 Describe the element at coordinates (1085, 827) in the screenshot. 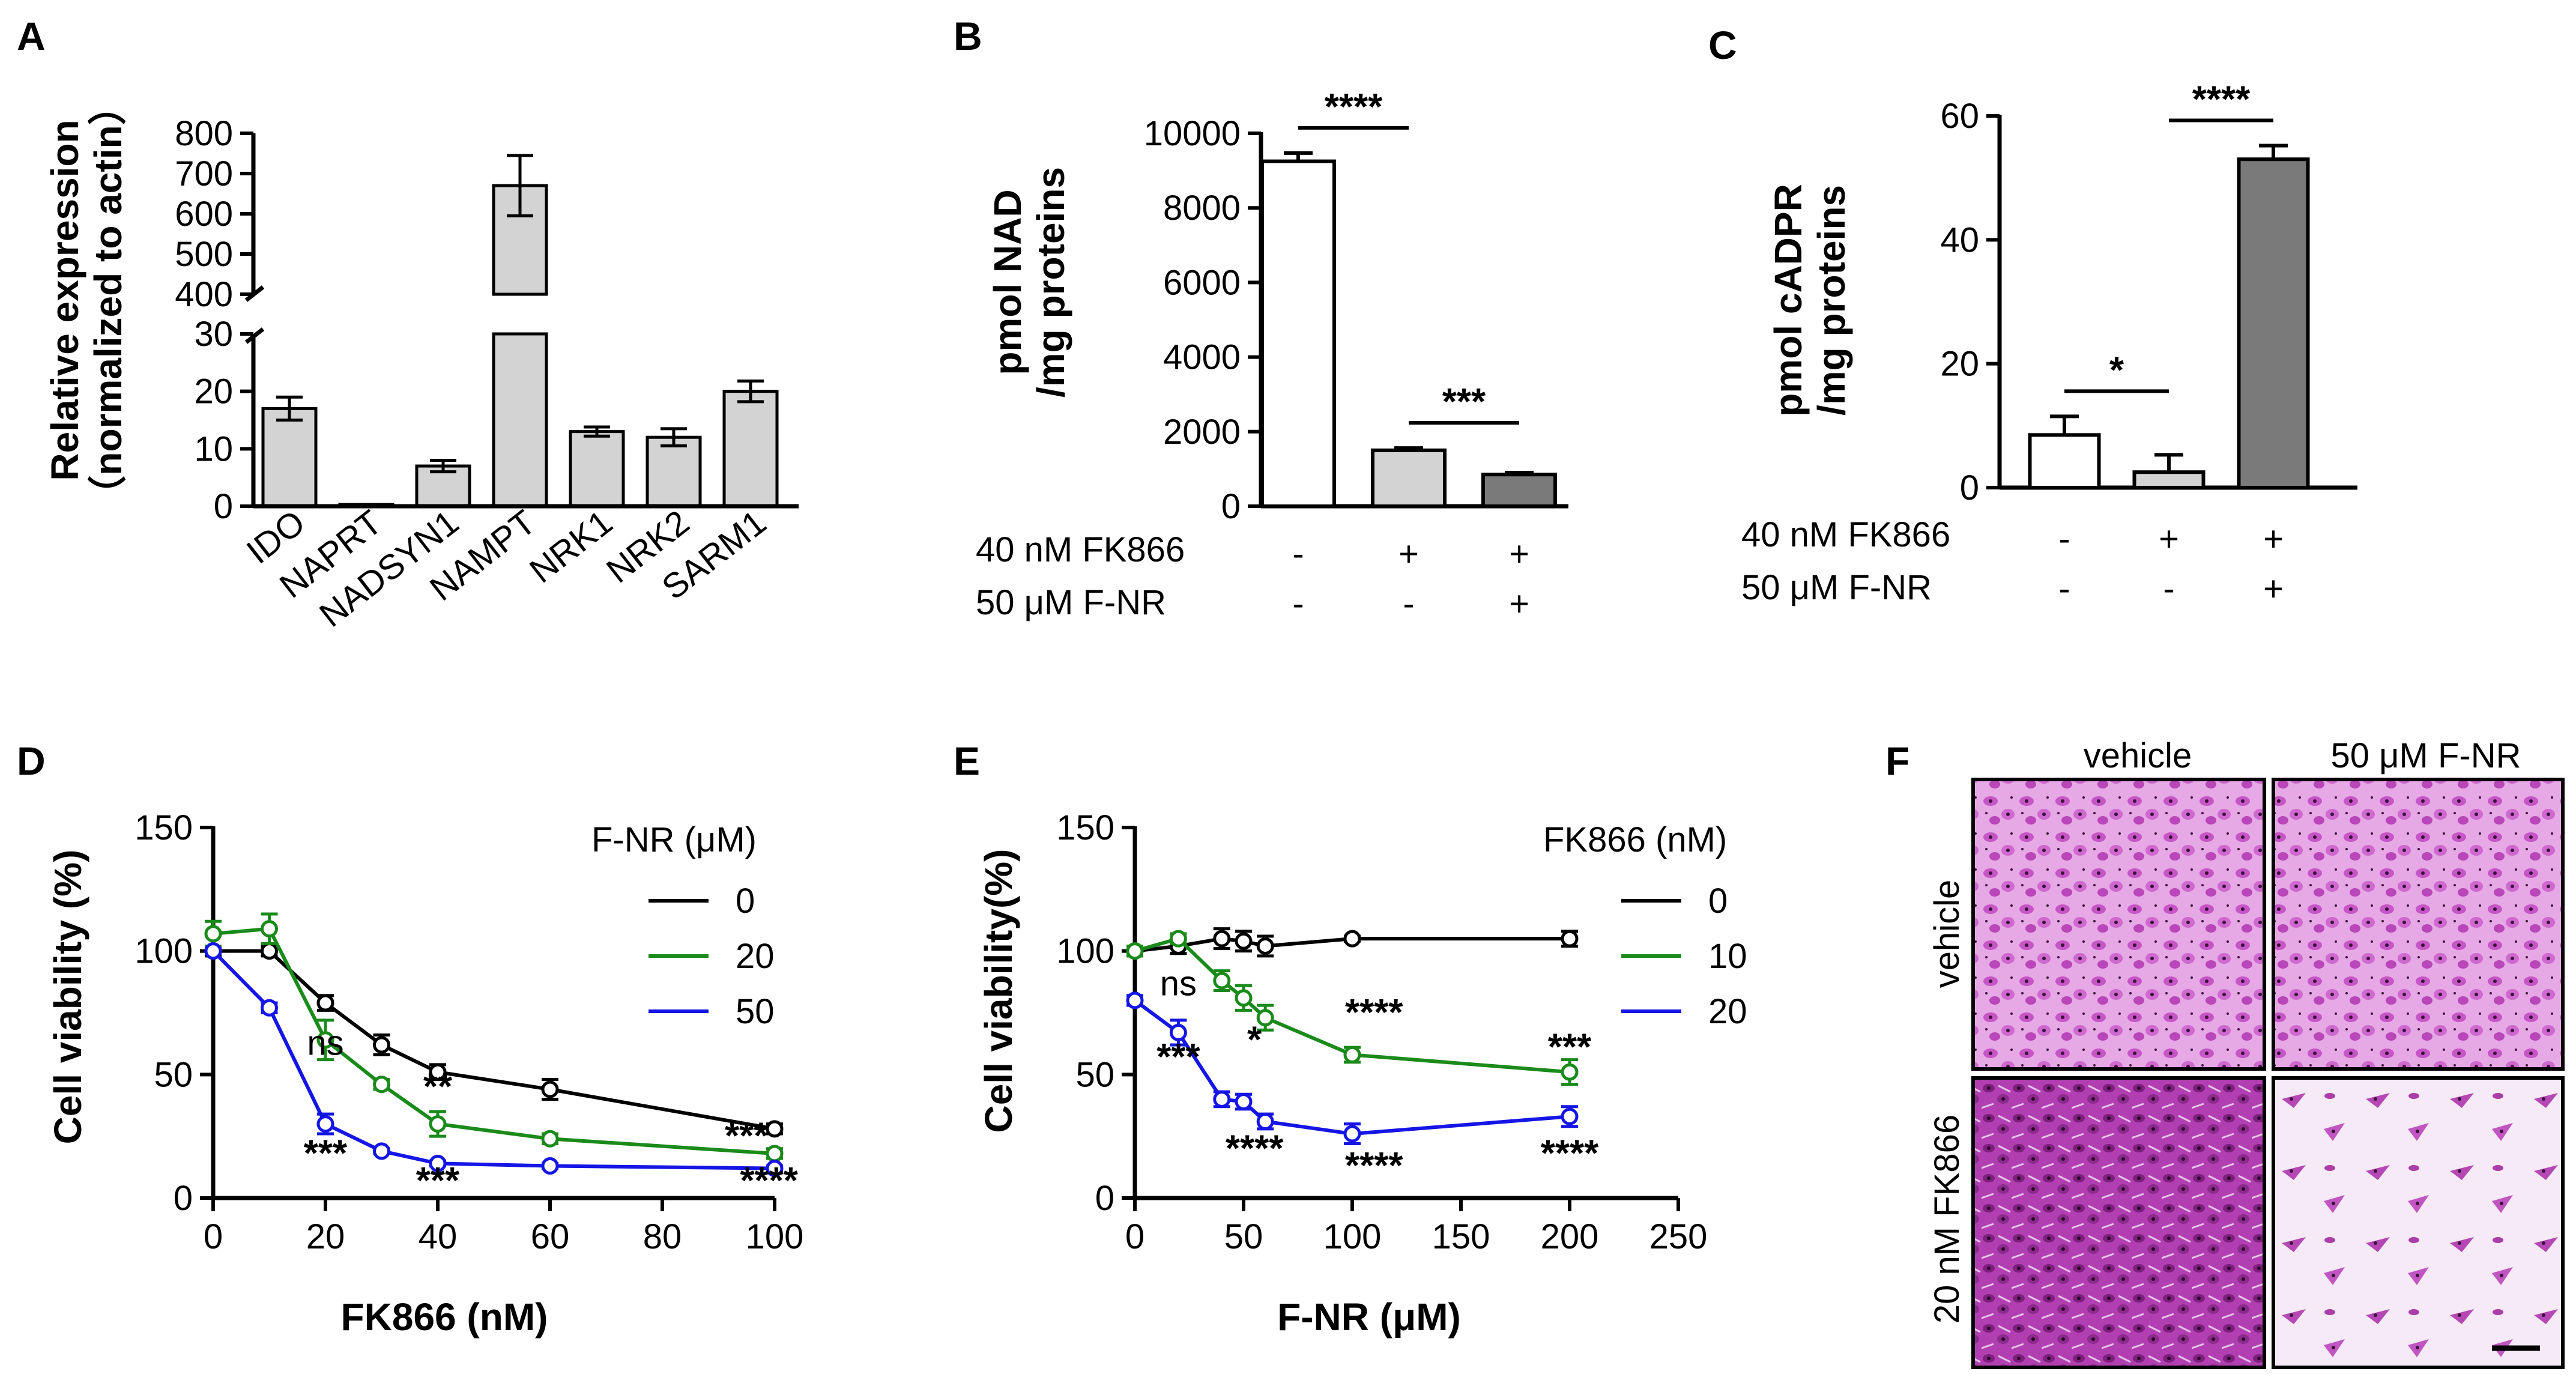

I see `y-tick-label: 150` at that location.